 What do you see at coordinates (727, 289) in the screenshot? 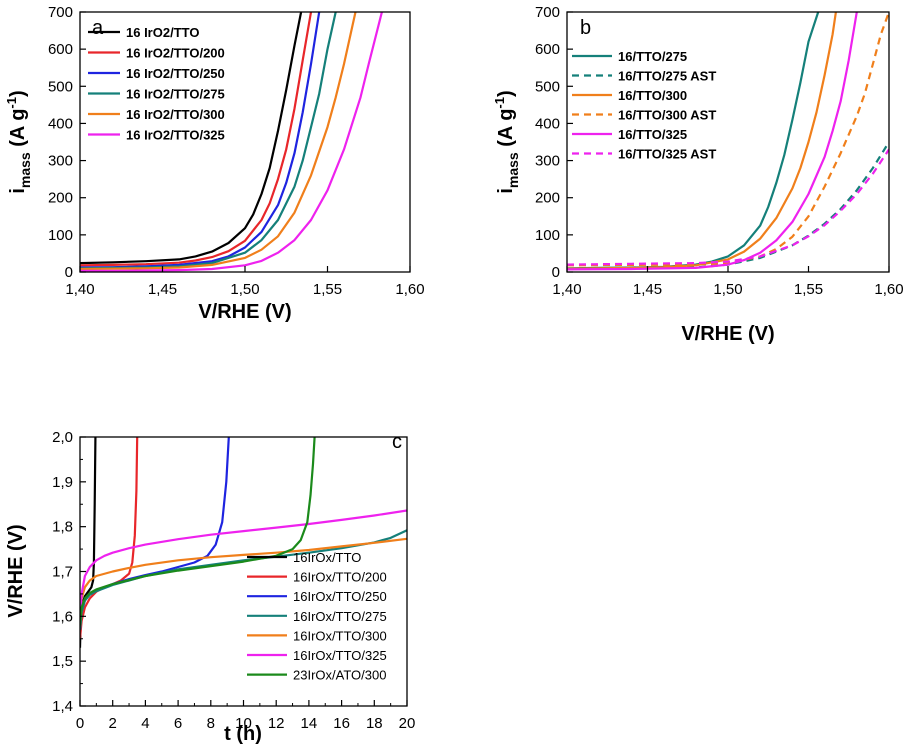
I see `x-tick-label-b-2: 1,50` at bounding box center [727, 289].